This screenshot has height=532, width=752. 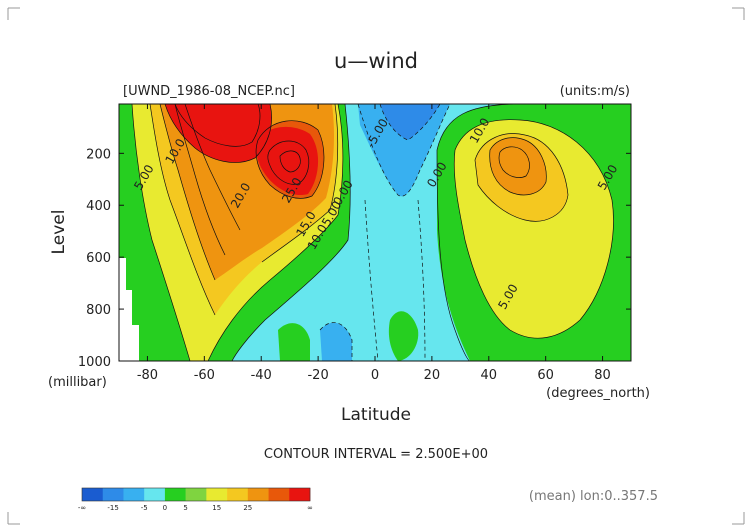 What do you see at coordinates (129, 309) in the screenshot?
I see `fill-missing` at bounding box center [129, 309].